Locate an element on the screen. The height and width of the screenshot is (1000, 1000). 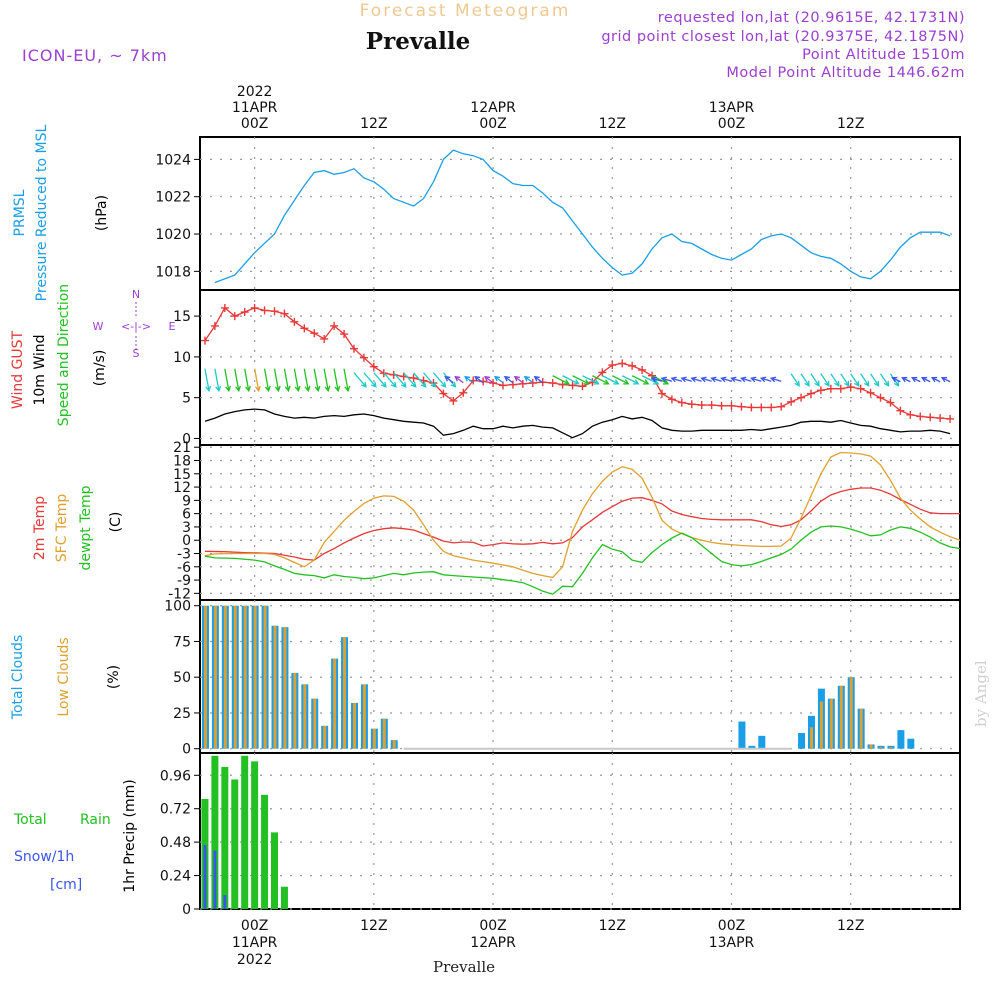
temp-dewpt-label: dewpt Temp is located at coordinates (86, 527).